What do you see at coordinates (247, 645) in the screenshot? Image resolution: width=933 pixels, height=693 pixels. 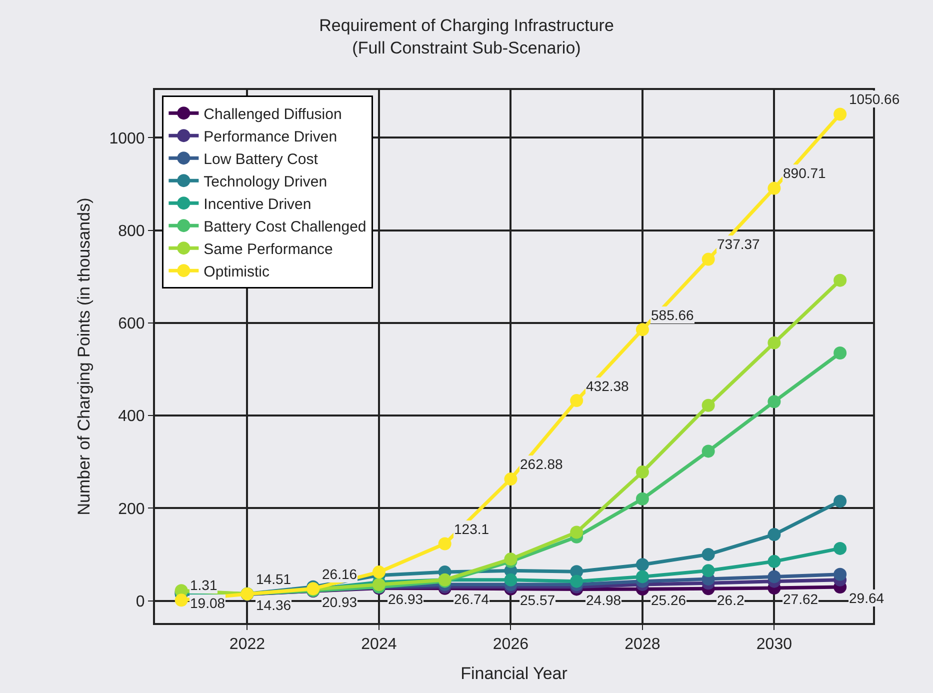 I see `x-tick-label: 2022` at bounding box center [247, 645].